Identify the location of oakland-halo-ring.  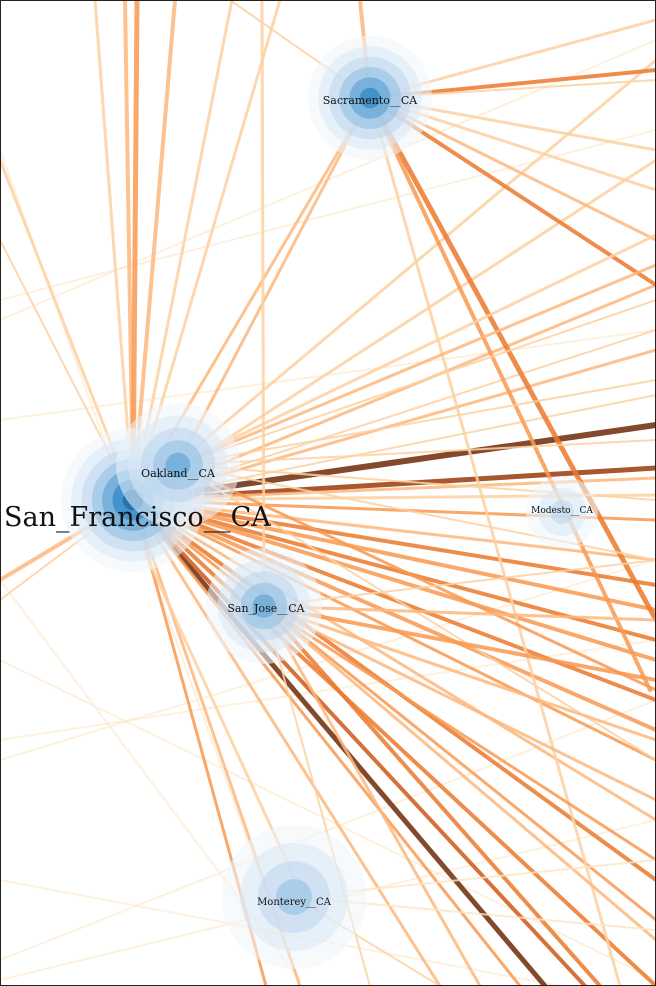
(178, 465).